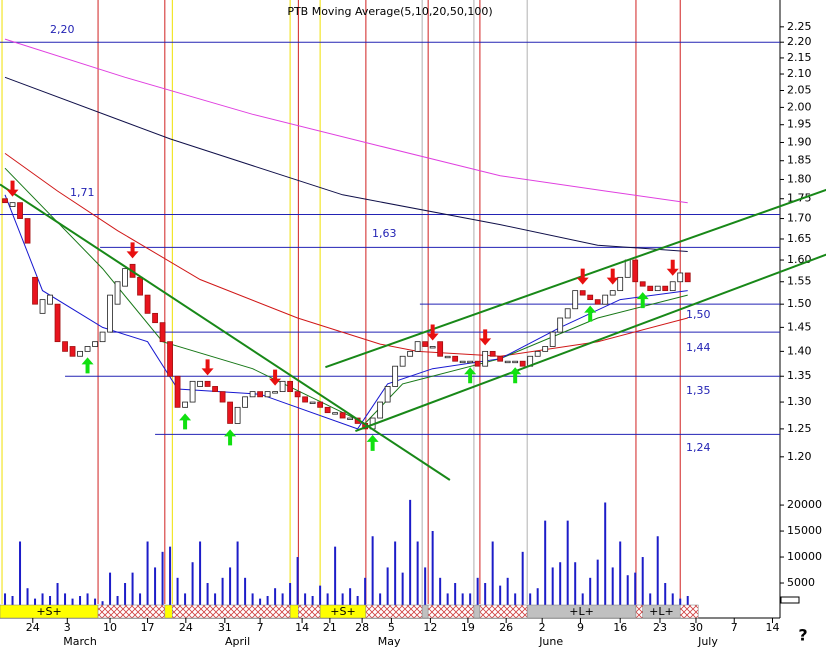  I want to click on level-label: 1,63, so click(384, 233).